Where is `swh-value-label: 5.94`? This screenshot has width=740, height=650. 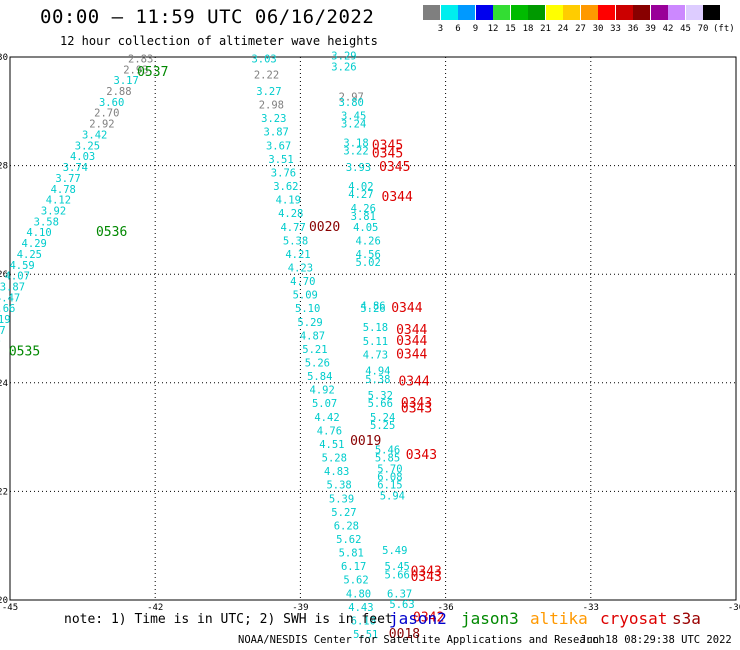
swh-value-label: 5.94 is located at coordinates (392, 497).